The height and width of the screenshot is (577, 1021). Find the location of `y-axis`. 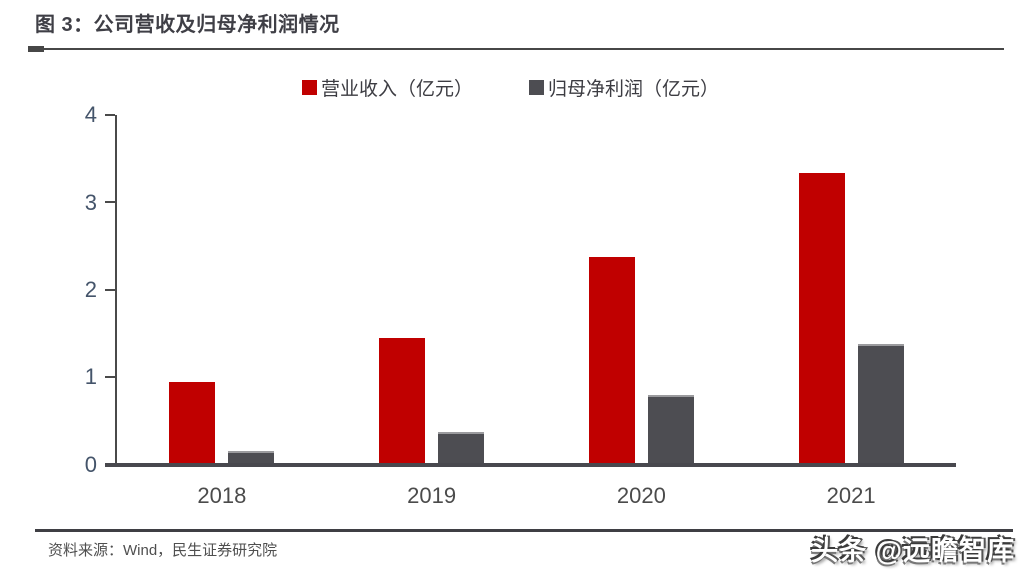

y-axis is located at coordinates (116, 291).